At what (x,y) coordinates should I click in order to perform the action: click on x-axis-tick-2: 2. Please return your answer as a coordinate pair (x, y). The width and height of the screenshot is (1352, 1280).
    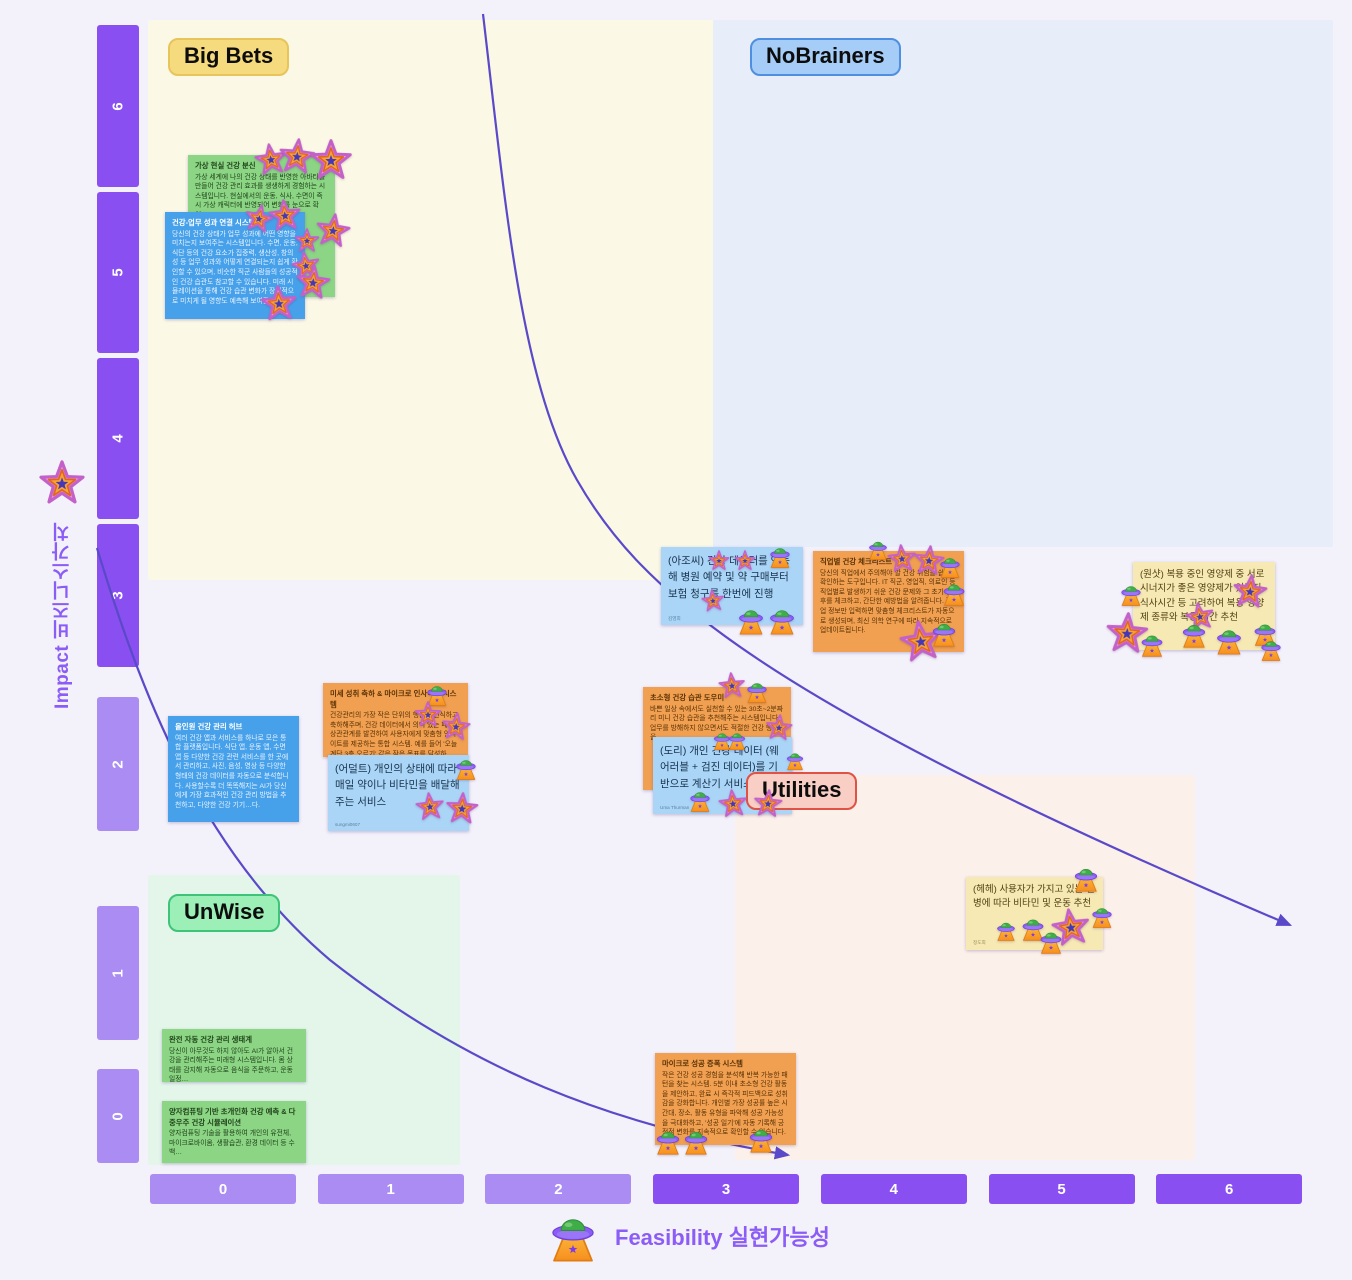
    Looking at the image, I should click on (558, 1189).